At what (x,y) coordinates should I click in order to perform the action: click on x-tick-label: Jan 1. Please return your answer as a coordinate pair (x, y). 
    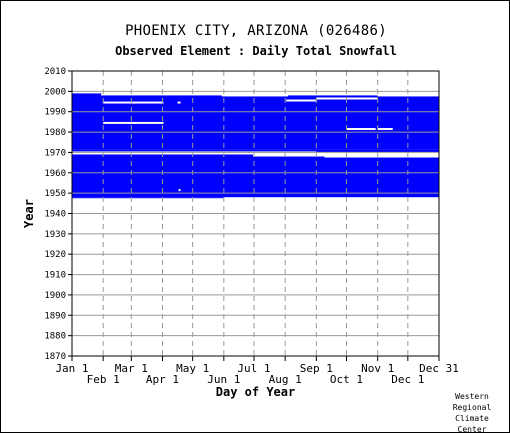
    Looking at the image, I should click on (71, 368).